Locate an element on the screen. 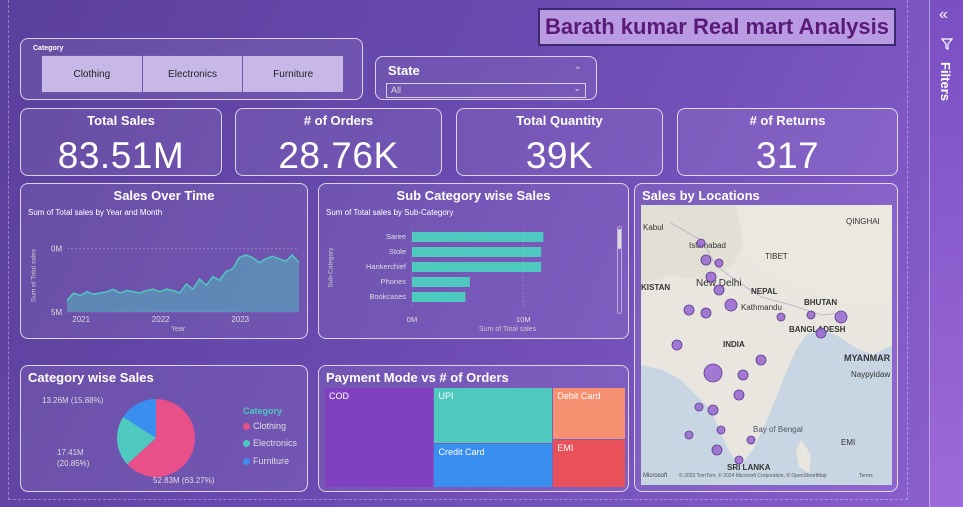 This screenshot has height=507, width=963. scrollbar is located at coordinates (619, 270).